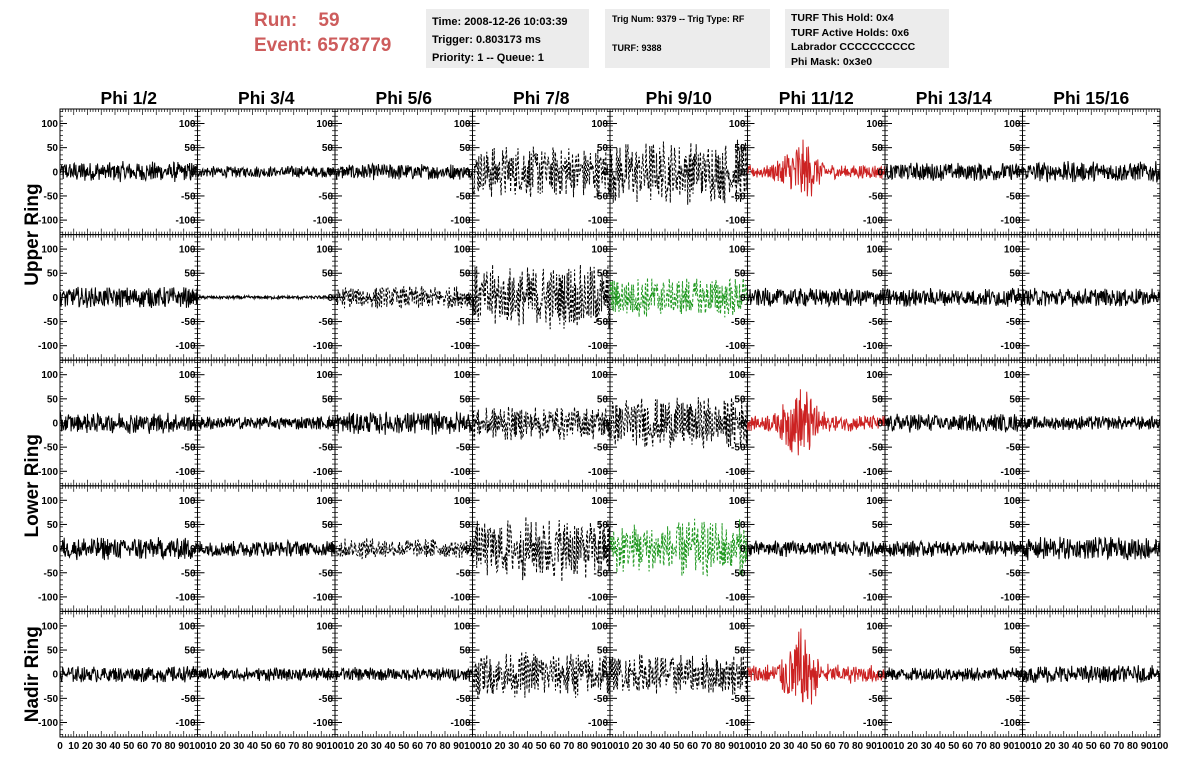 The image size is (1196, 772). I want to click on ring-label-2: Lower Ring, so click(32, 485).